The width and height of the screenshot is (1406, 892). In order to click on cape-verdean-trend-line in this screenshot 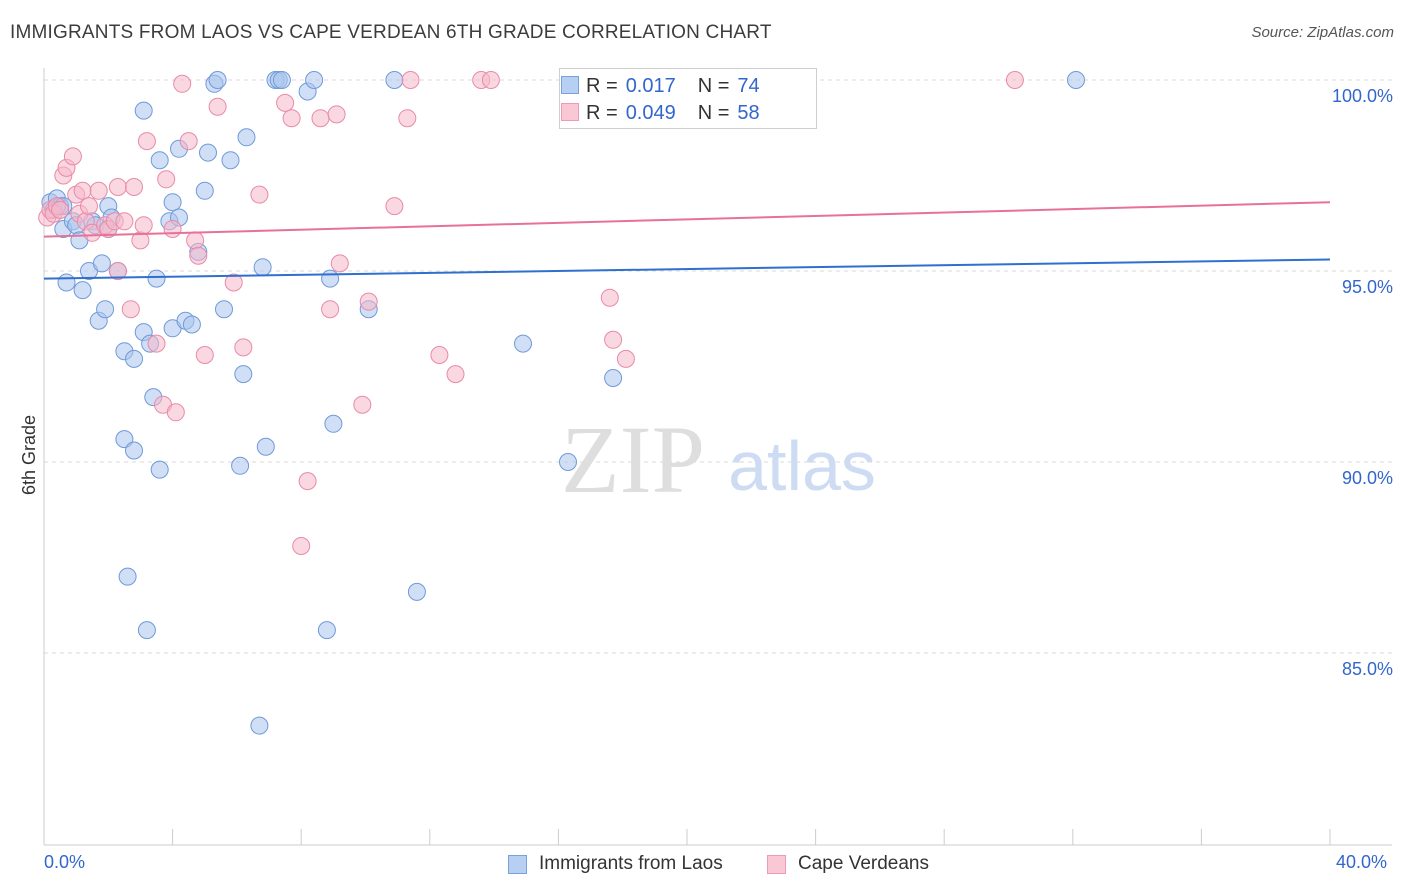, I will do `click(687, 219)`.